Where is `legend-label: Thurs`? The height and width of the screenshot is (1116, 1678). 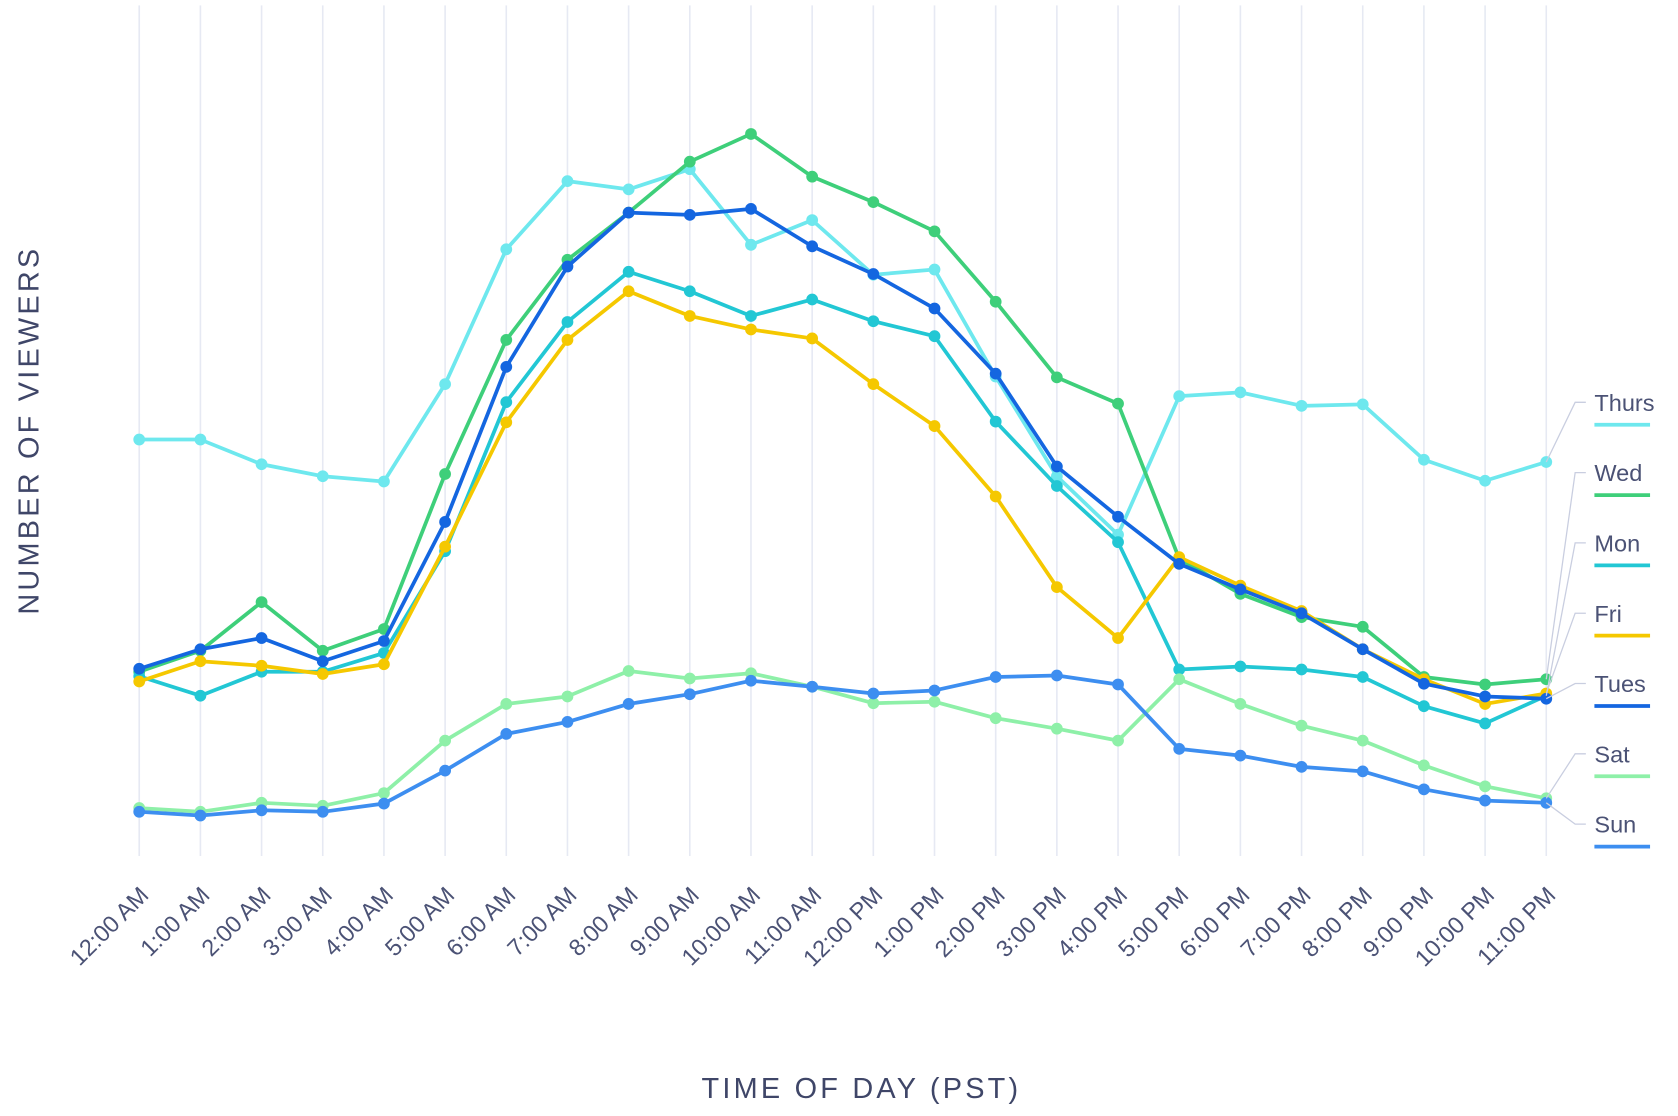
legend-label: Thurs is located at coordinates (1624, 403).